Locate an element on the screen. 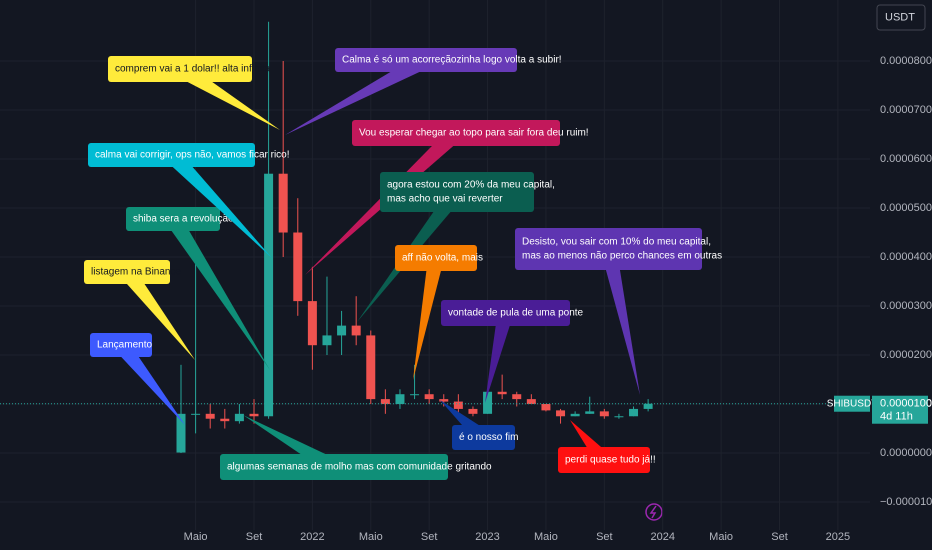 The width and height of the screenshot is (932, 550). event-icon-bolt is located at coordinates (653, 512).